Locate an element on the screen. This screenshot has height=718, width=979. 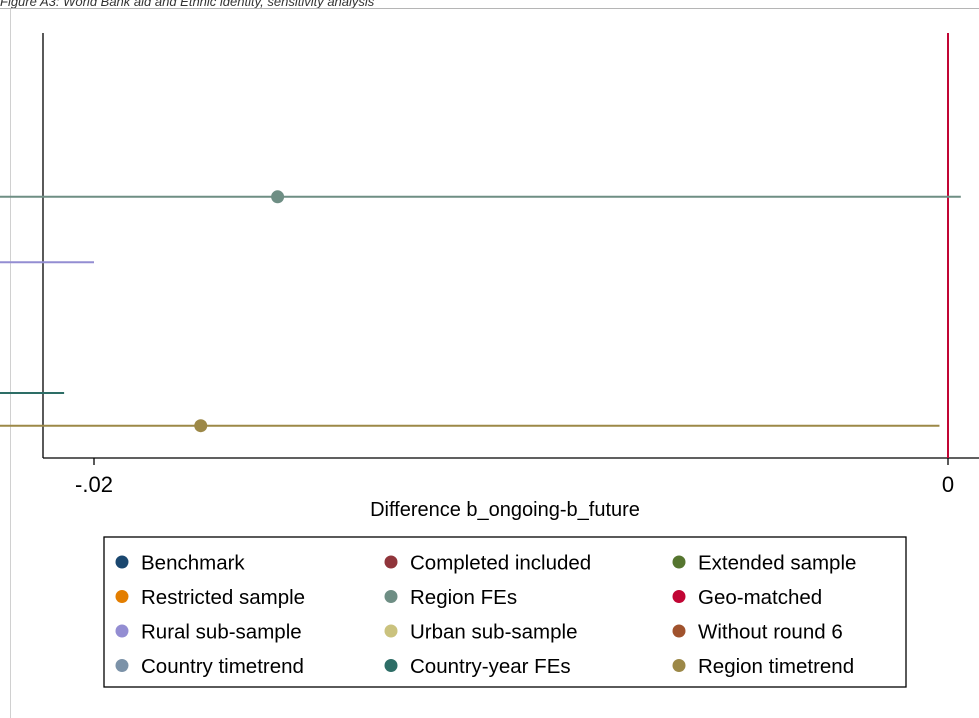
x-tick-label: 0 is located at coordinates (948, 484).